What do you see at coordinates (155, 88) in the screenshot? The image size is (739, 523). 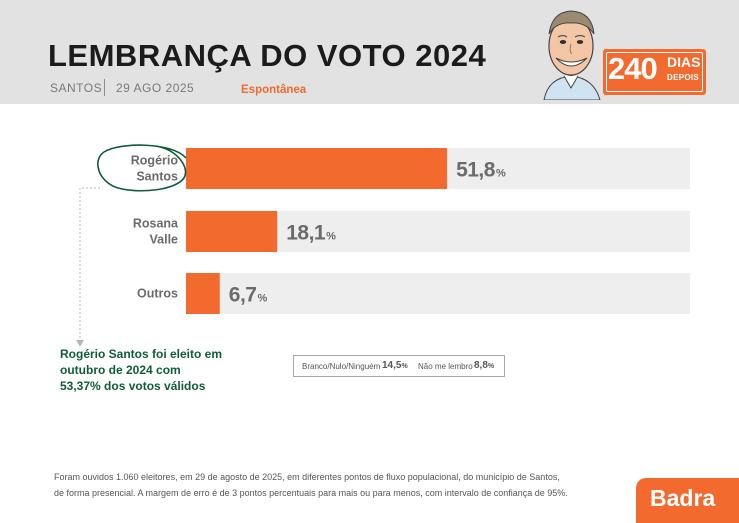 I see `date-label: 29 AGO 2025` at bounding box center [155, 88].